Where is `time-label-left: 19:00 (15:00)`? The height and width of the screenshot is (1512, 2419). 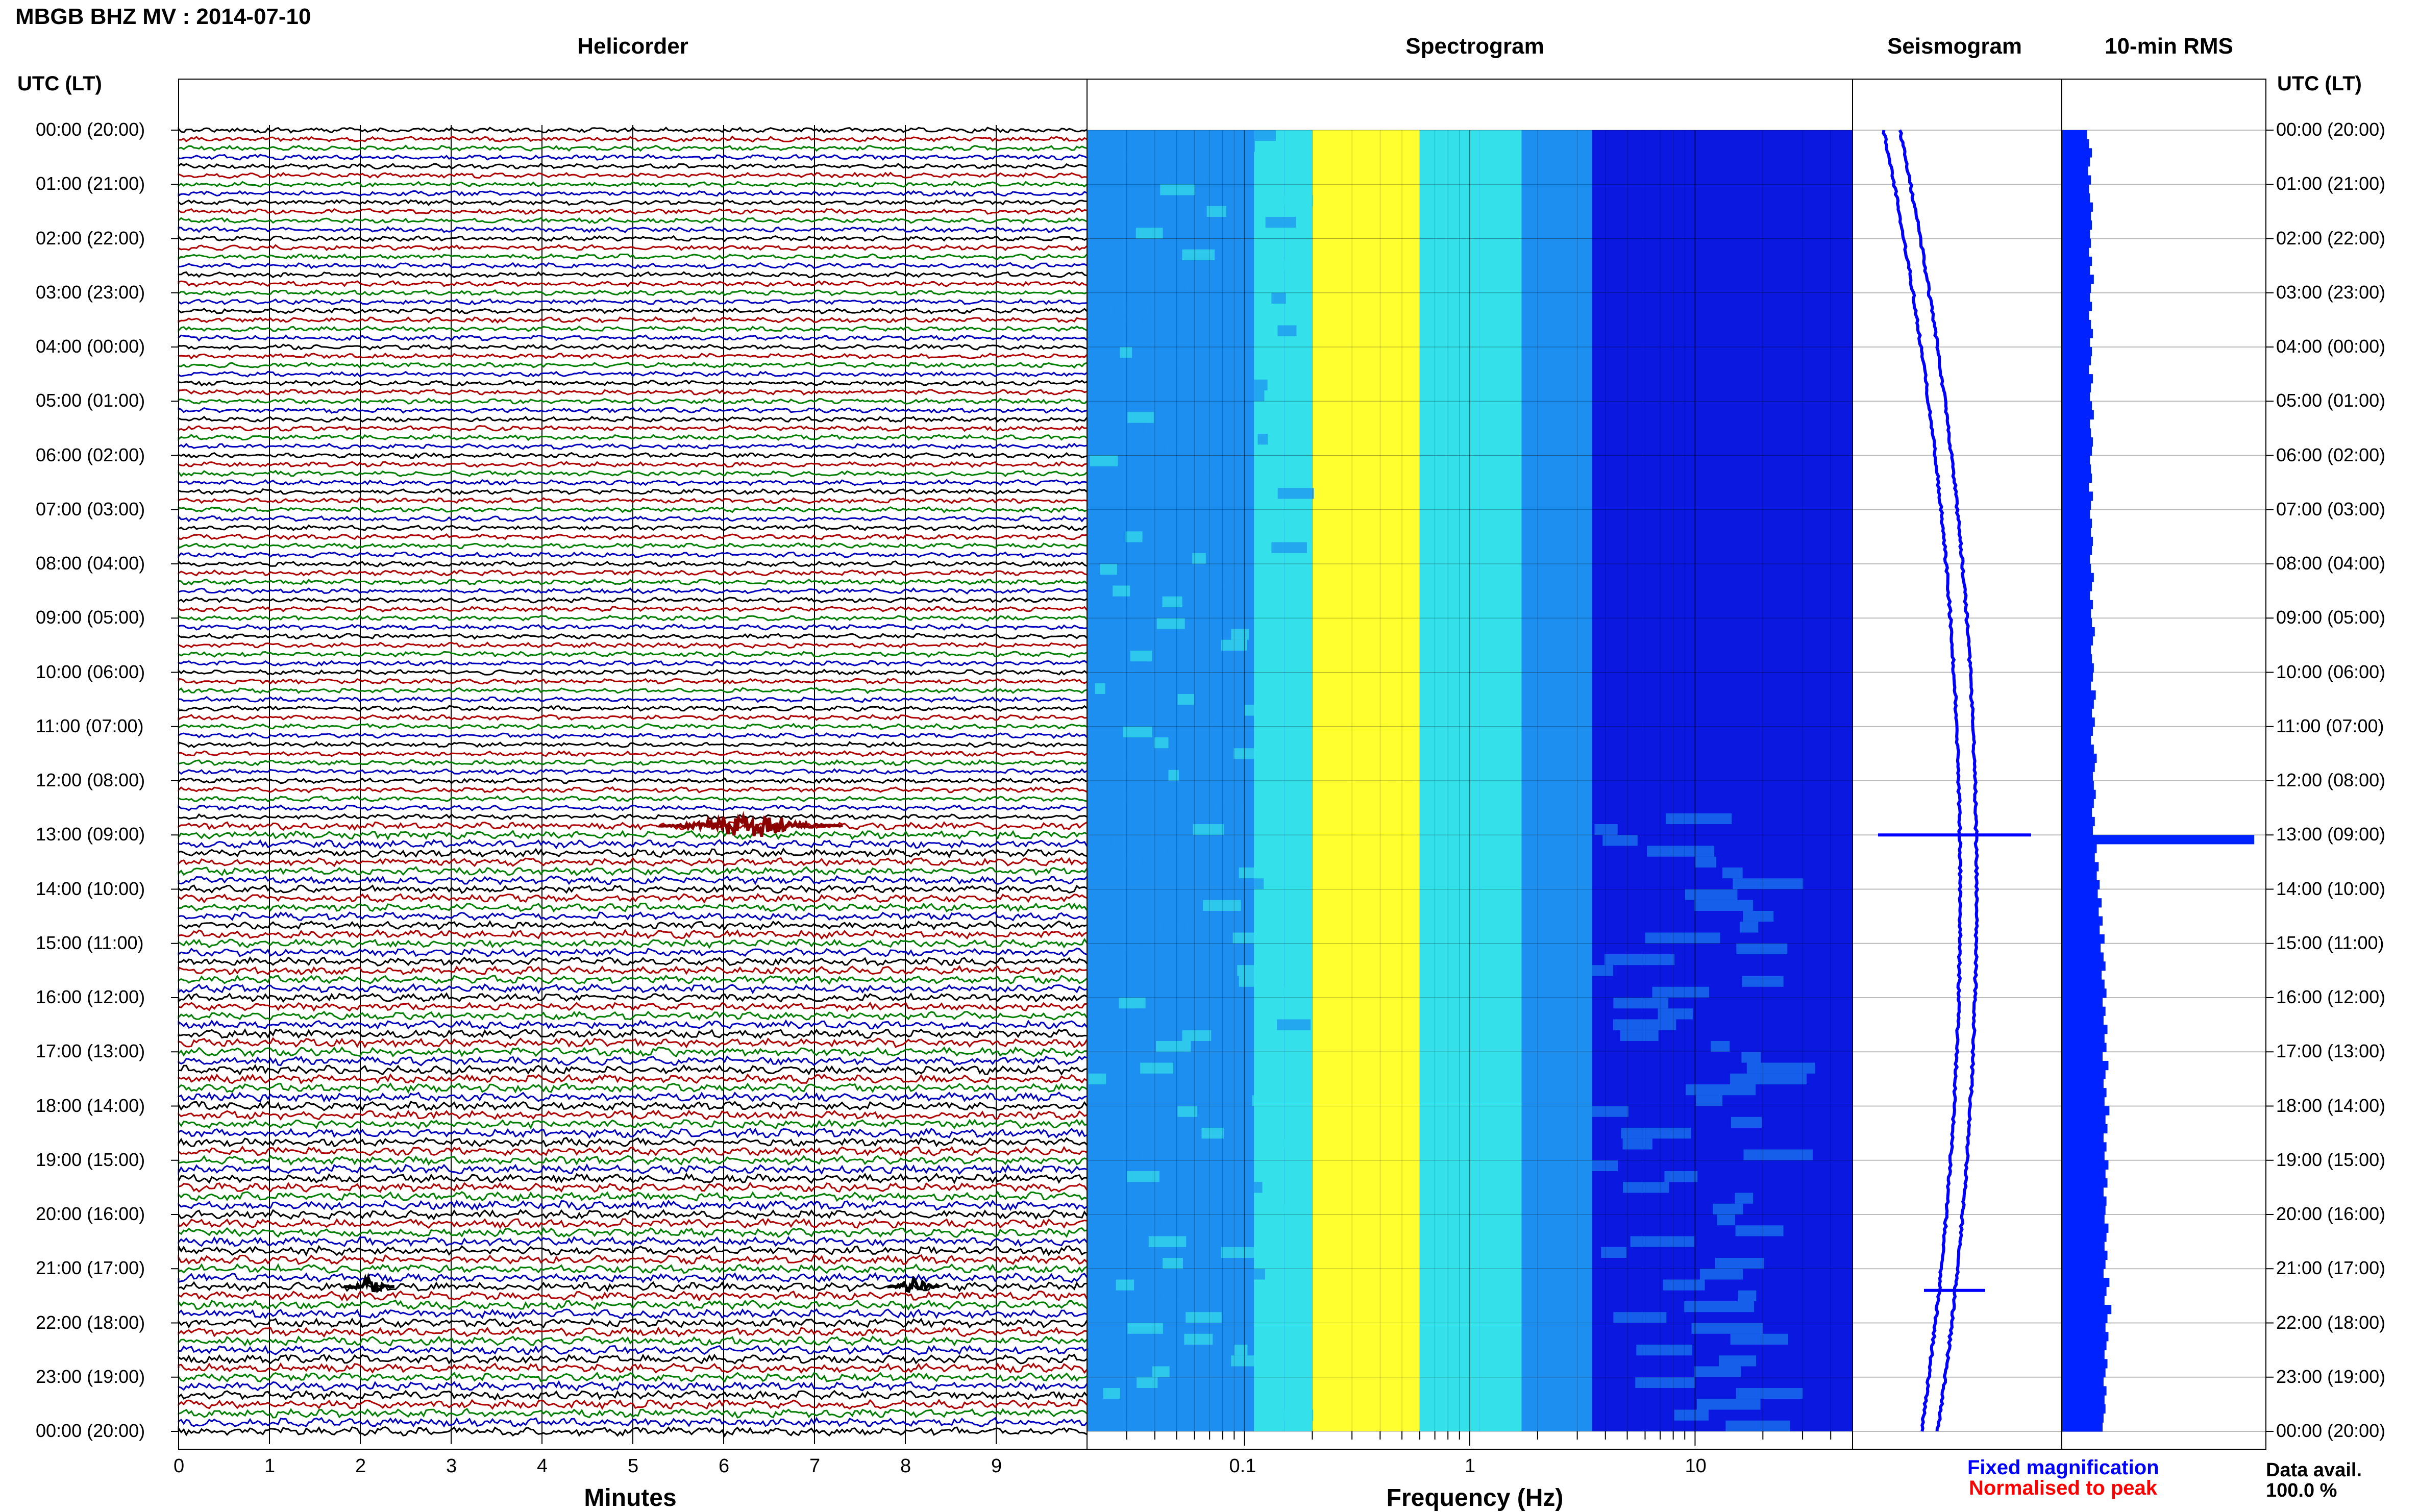
time-label-left: 19:00 (15:00) is located at coordinates (90, 1159).